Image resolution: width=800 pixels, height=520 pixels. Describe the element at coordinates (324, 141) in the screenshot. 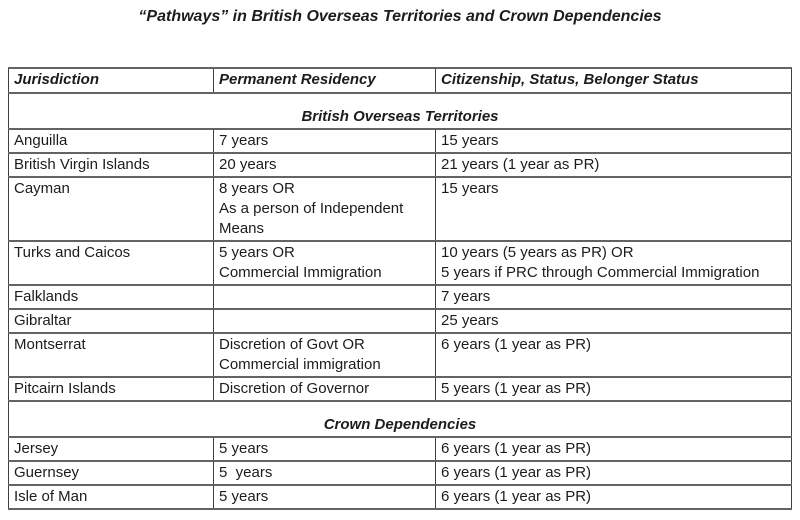

I see `permanent-residency-cell: 7 years` at that location.